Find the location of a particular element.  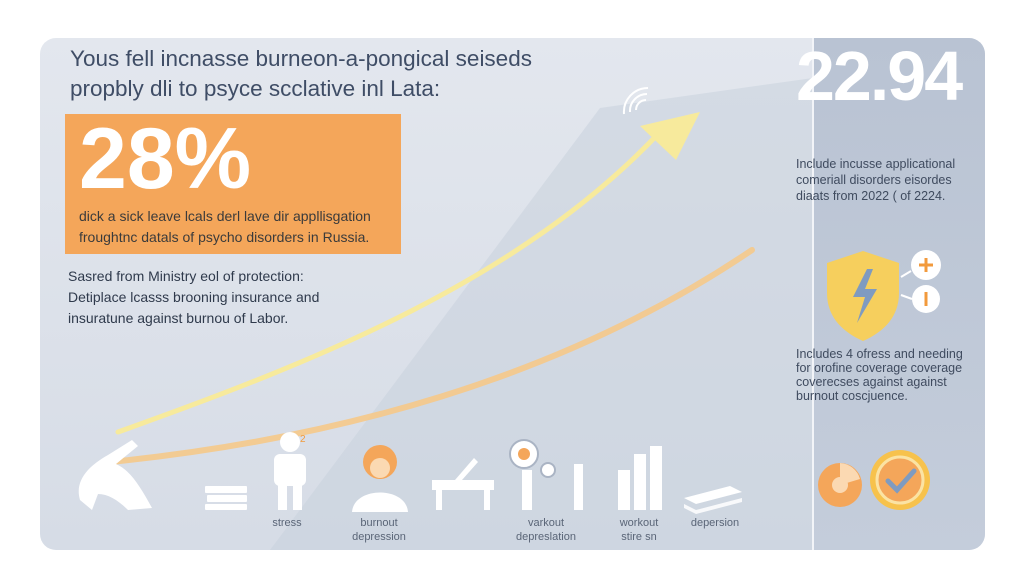

svg-text: 2 is located at coordinates (303, 439).